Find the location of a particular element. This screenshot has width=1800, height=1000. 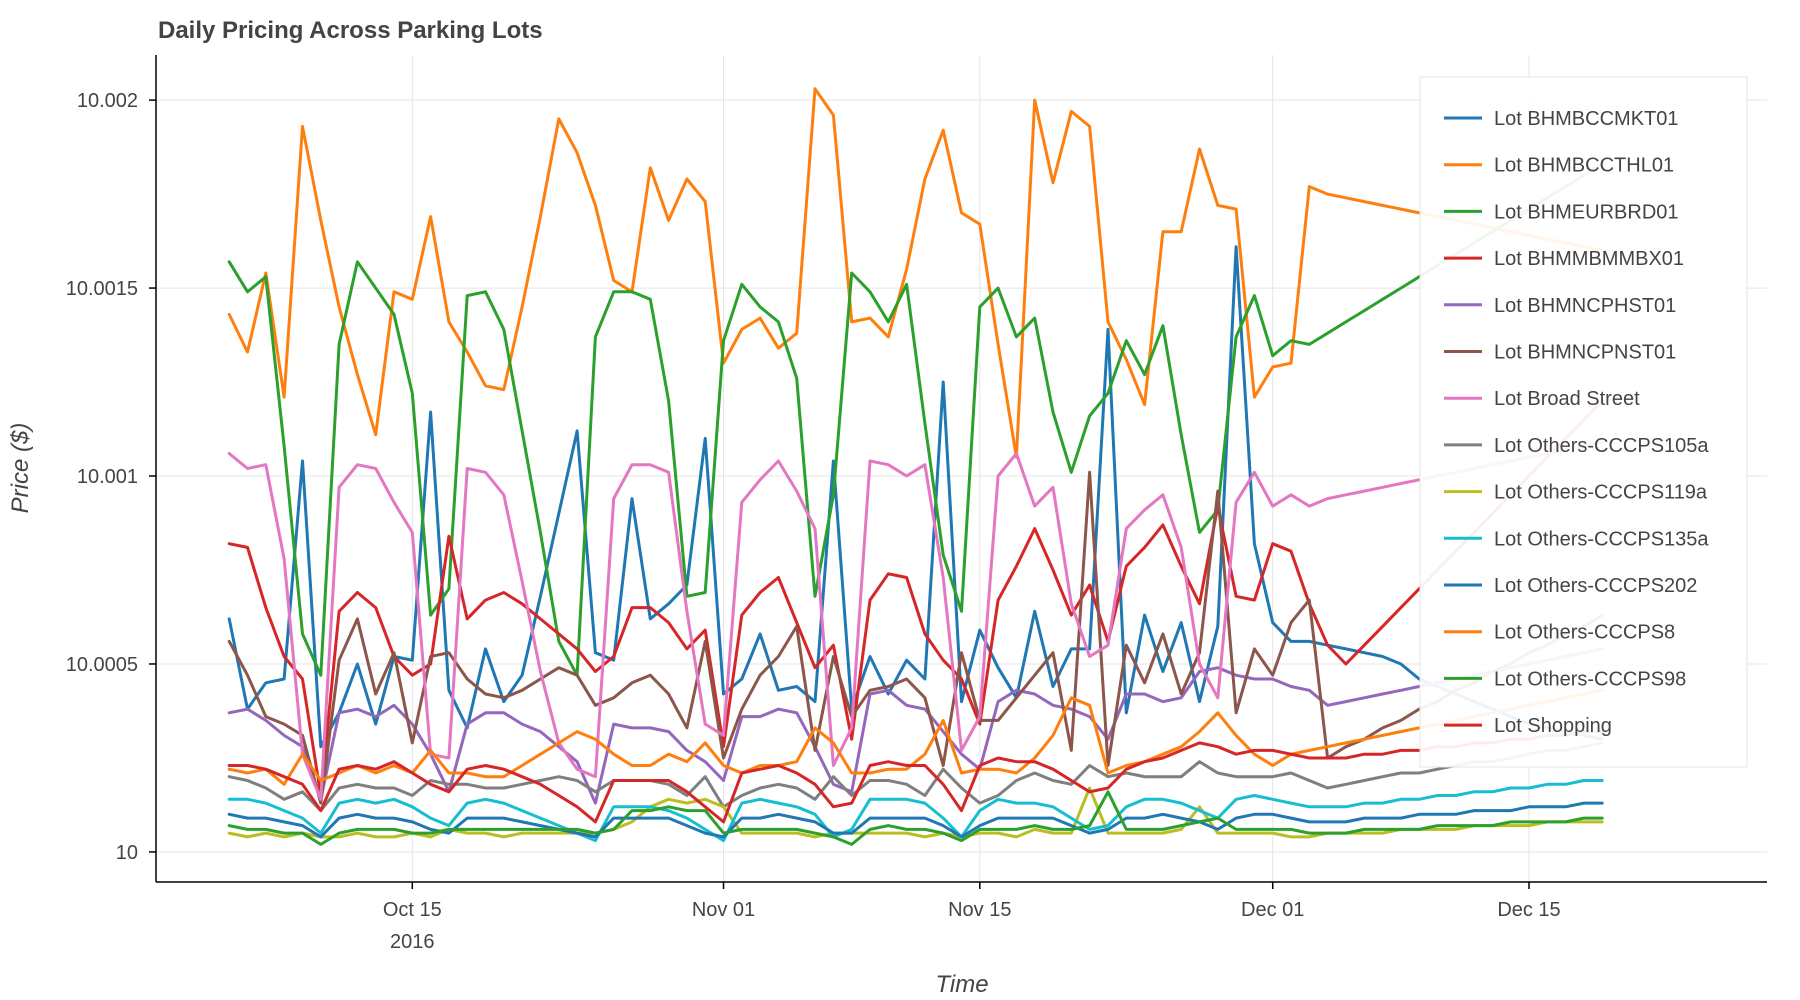

legend-label: Lot Others-CCCPS202 is located at coordinates (1595, 586).